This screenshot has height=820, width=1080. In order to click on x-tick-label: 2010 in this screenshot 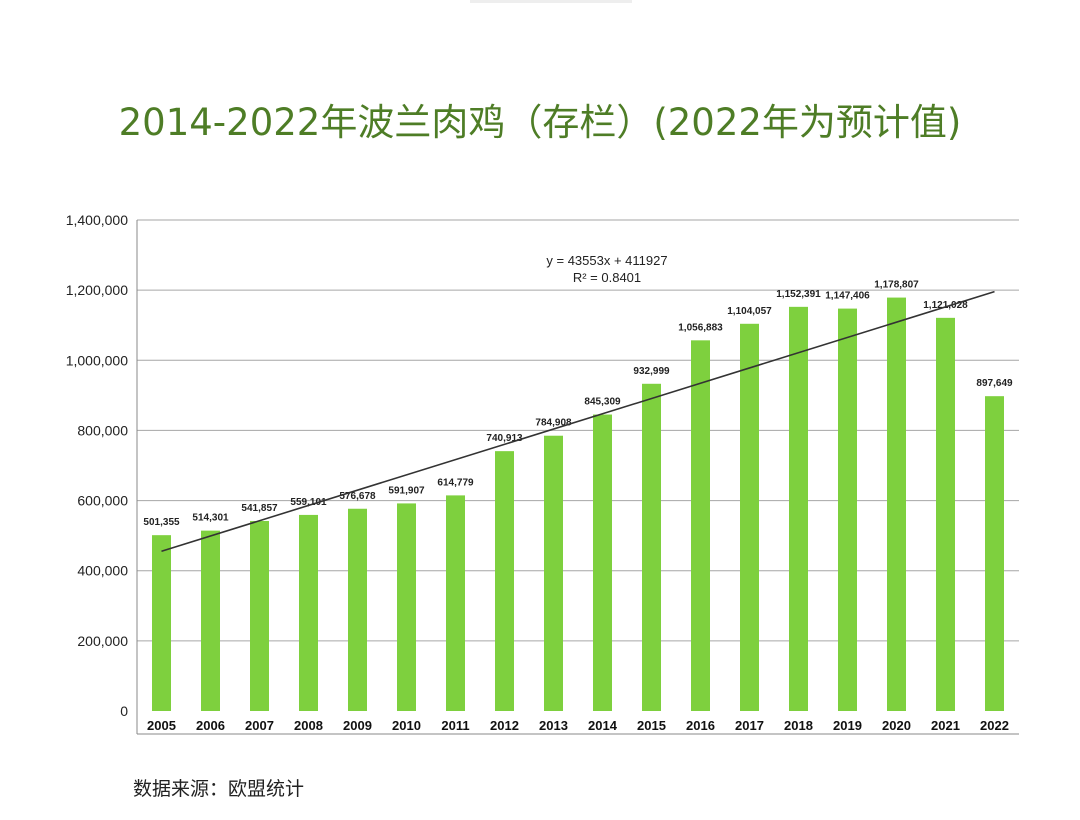, I will do `click(406, 725)`.